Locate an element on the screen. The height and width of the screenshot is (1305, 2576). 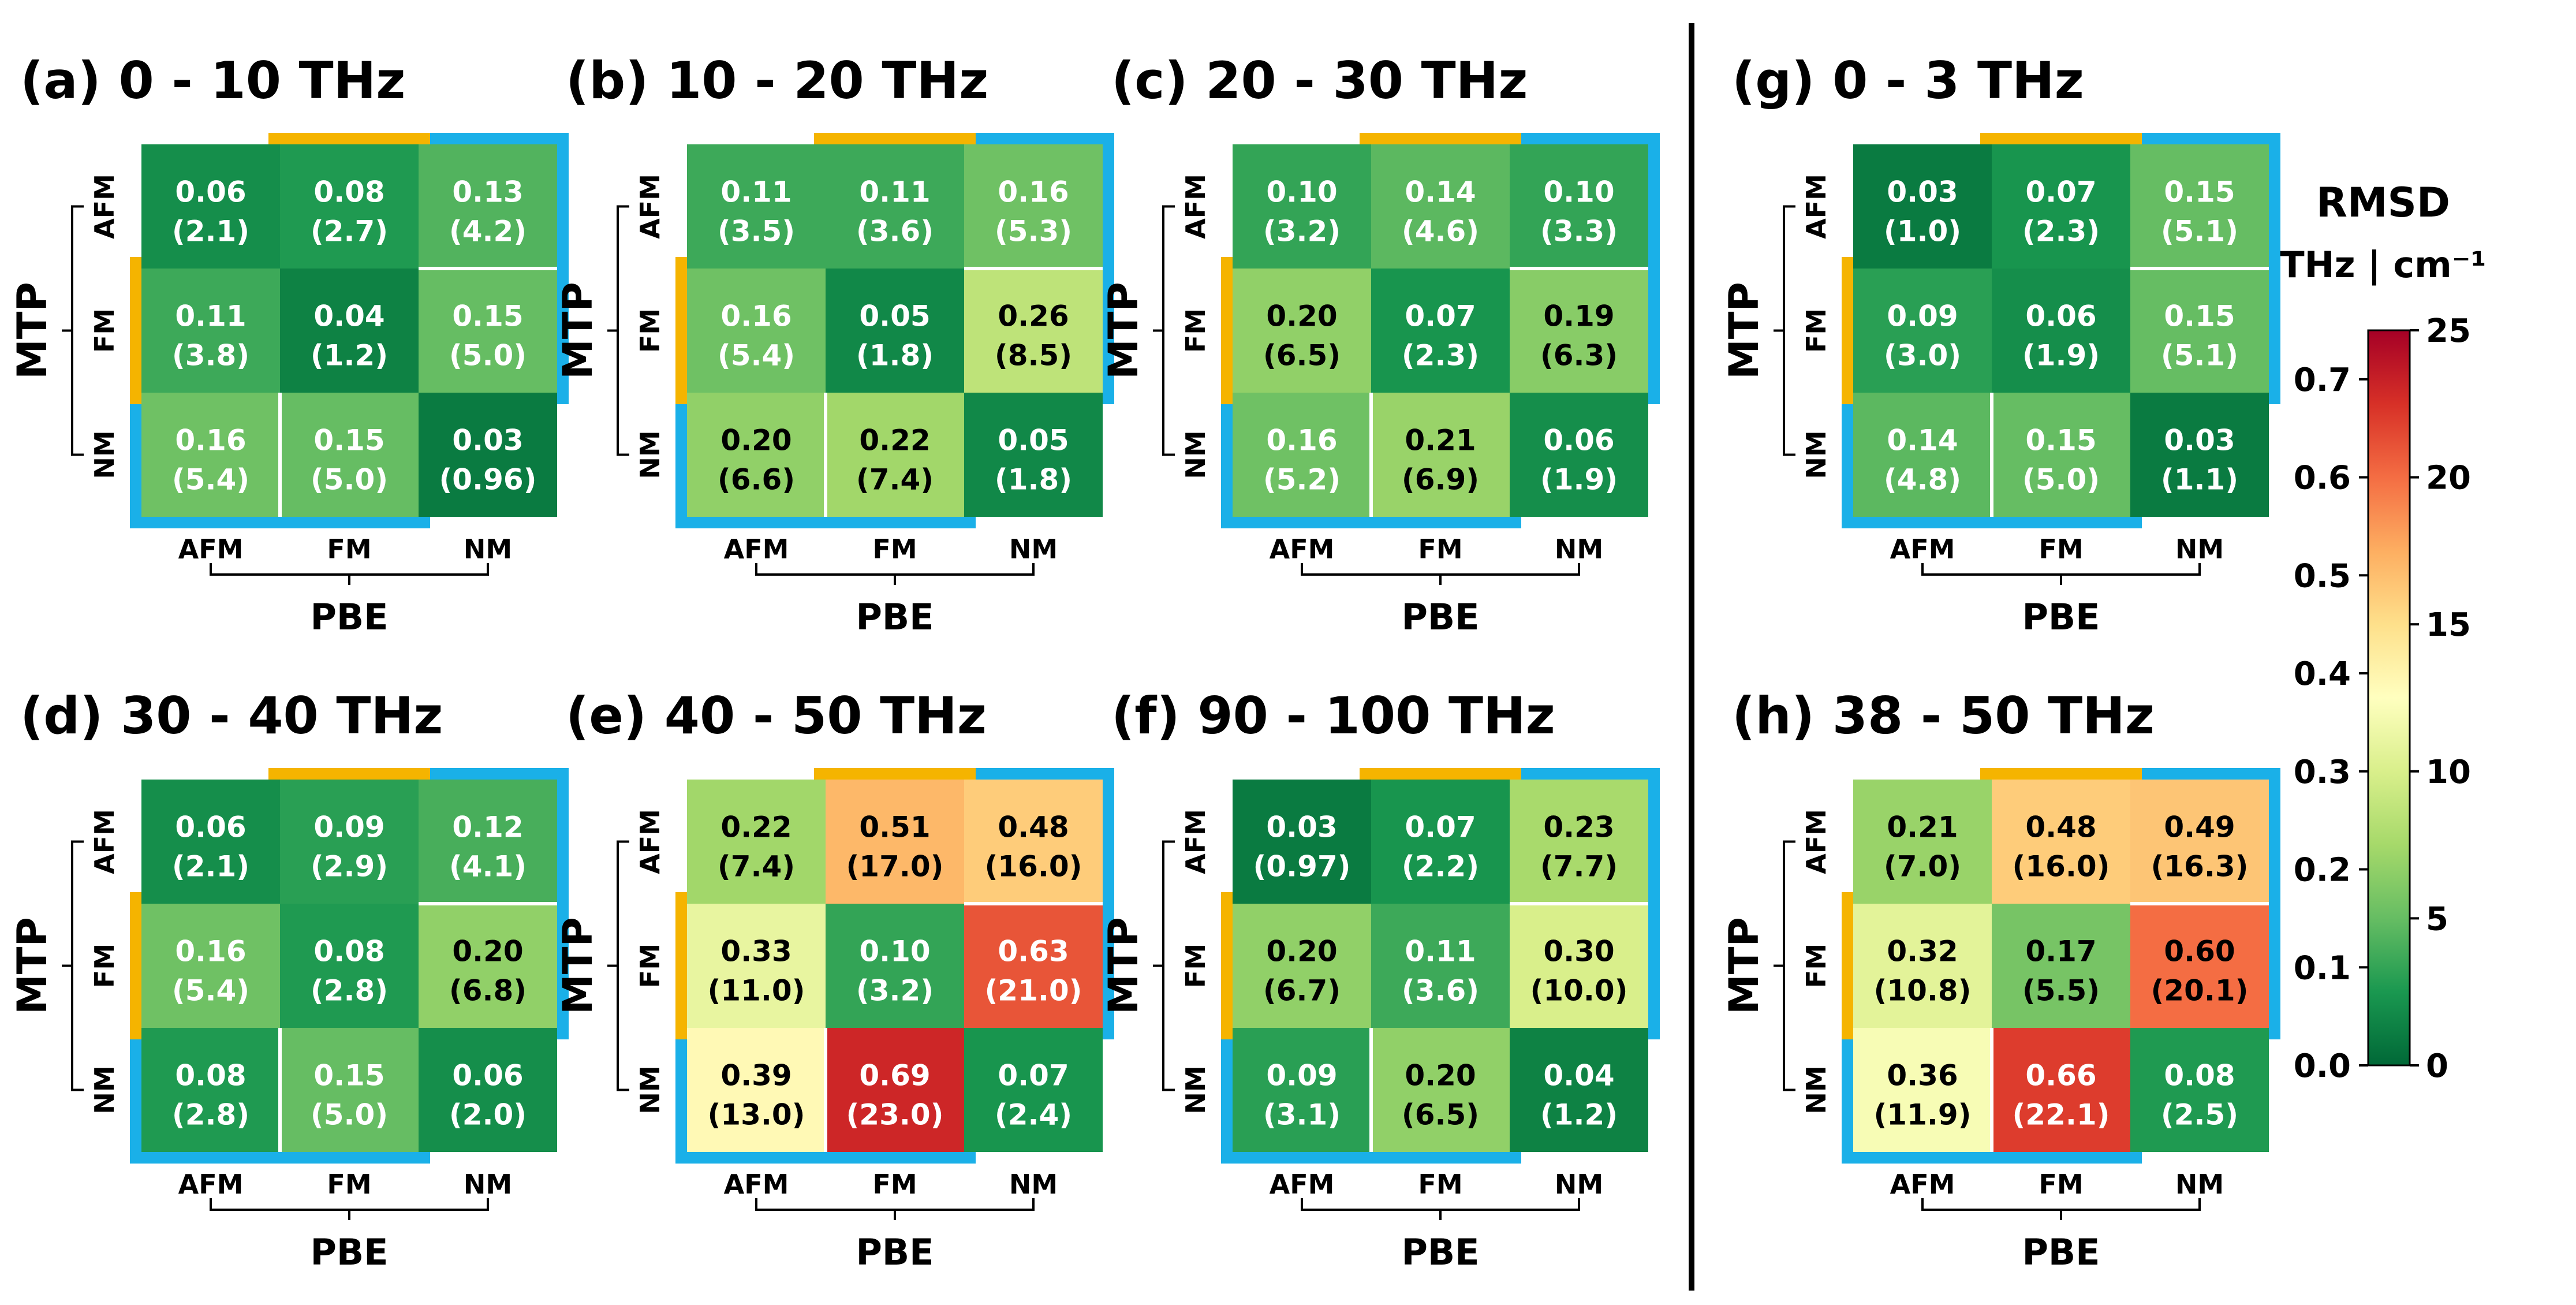
panel-title: (a) 0 - 10 THz is located at coordinates (212, 80).